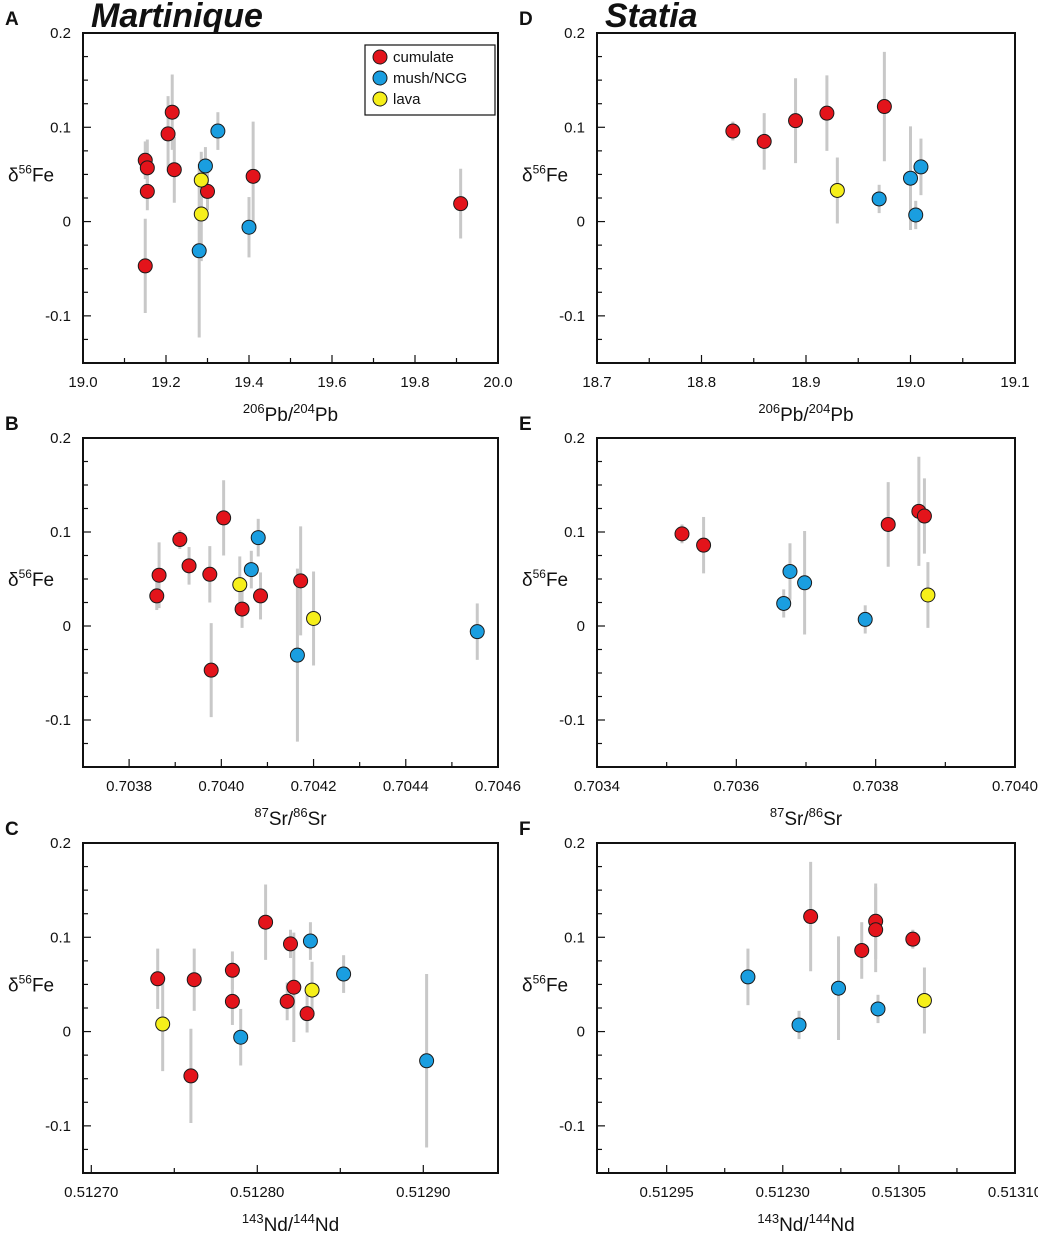  I want to click on x-tick-label: 19.0, so click(82, 382).